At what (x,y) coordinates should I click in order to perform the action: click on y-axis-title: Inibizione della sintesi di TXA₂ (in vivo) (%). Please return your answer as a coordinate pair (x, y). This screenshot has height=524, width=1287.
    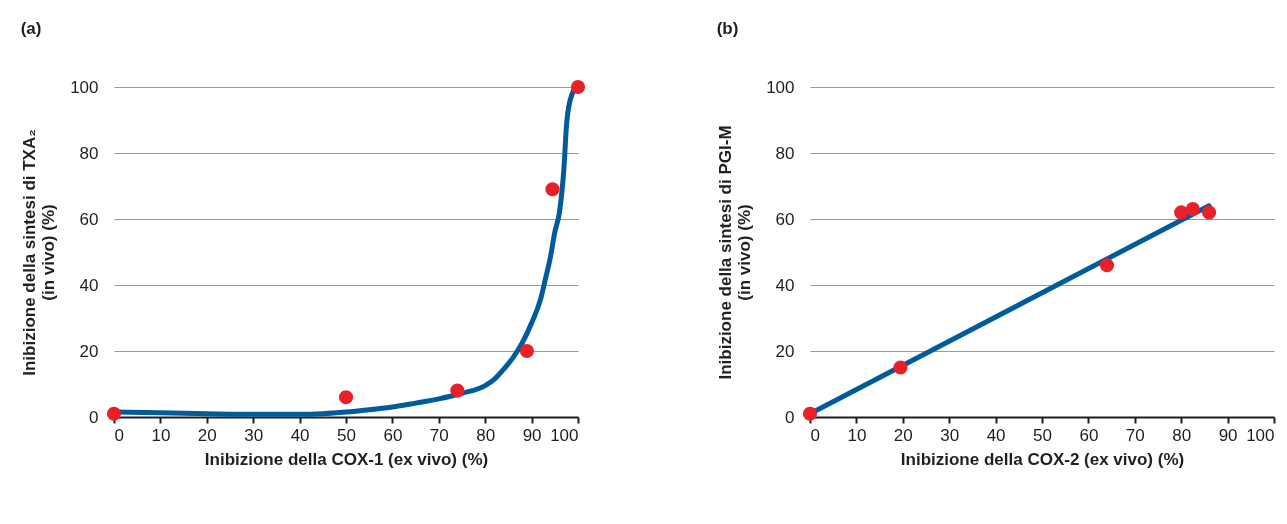
    Looking at the image, I should click on (39, 252).